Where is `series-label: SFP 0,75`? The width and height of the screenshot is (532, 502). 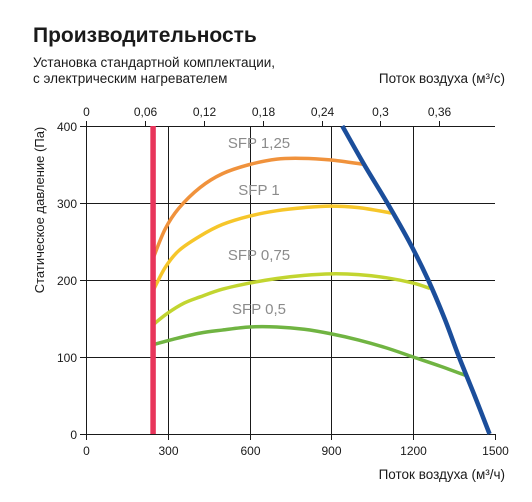 series-label: SFP 0,75 is located at coordinates (259, 255).